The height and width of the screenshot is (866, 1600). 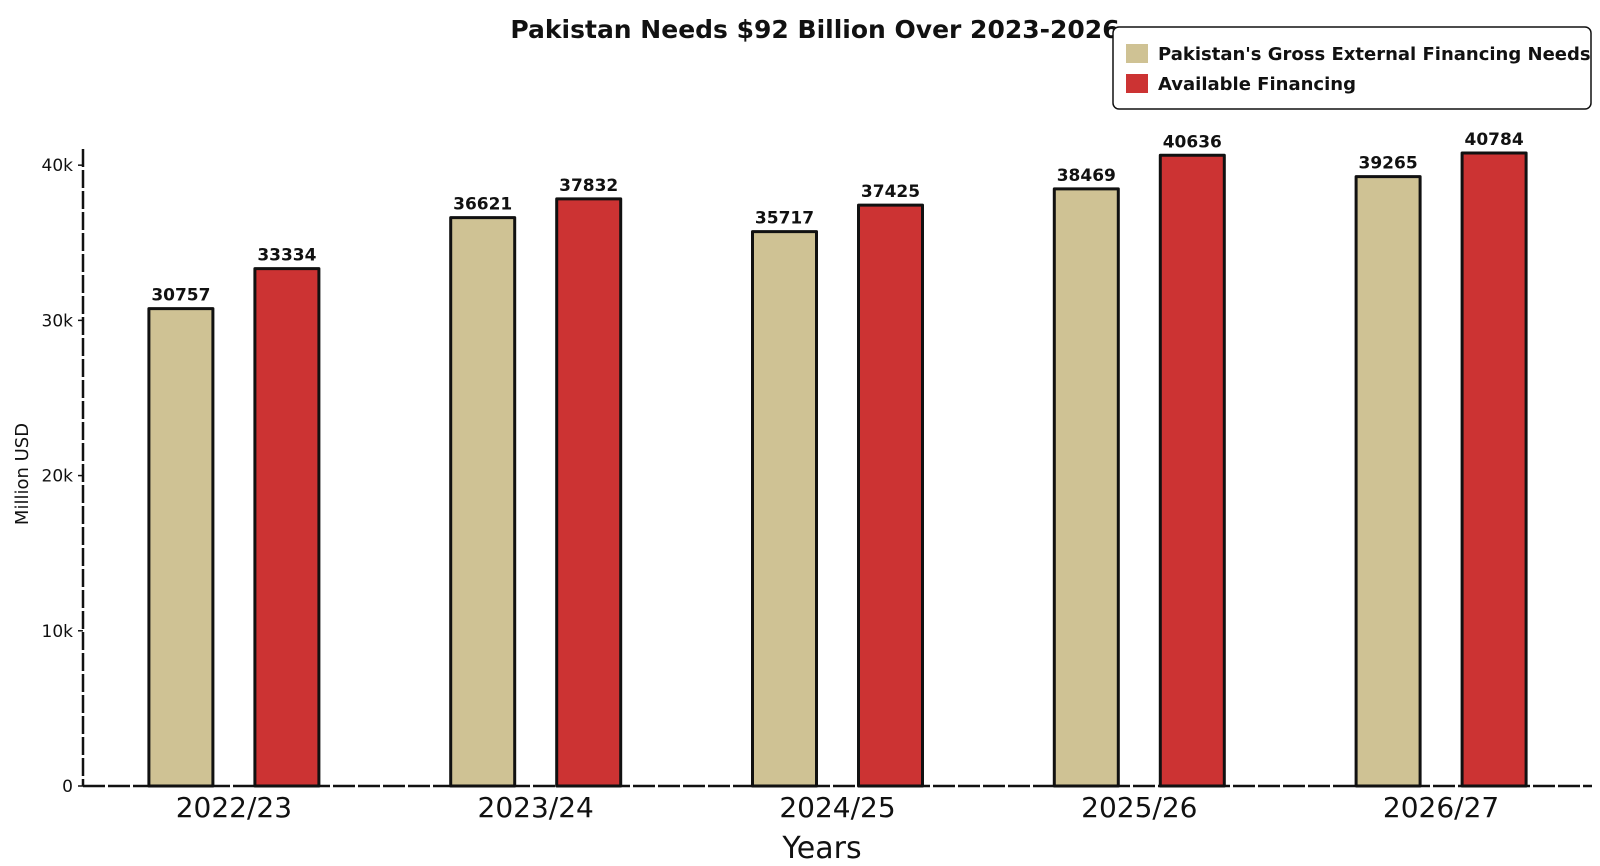 I want to click on x-tick-label: 2023/24, so click(x=536, y=807).